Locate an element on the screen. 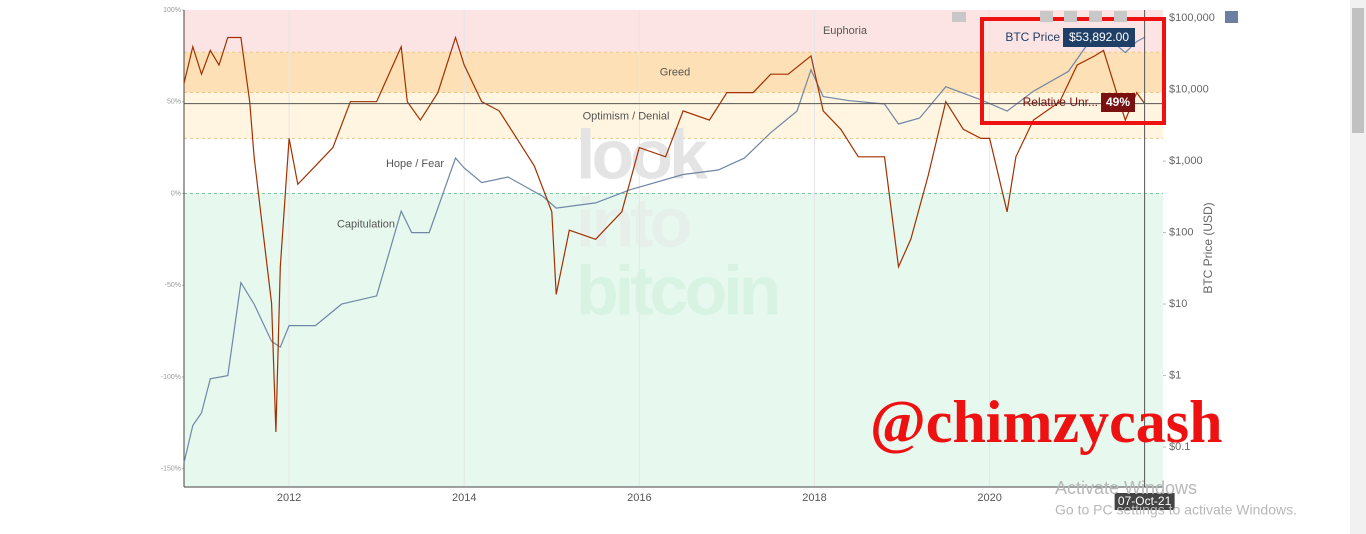  cursor-label-box is located at coordinates (1144, 501).